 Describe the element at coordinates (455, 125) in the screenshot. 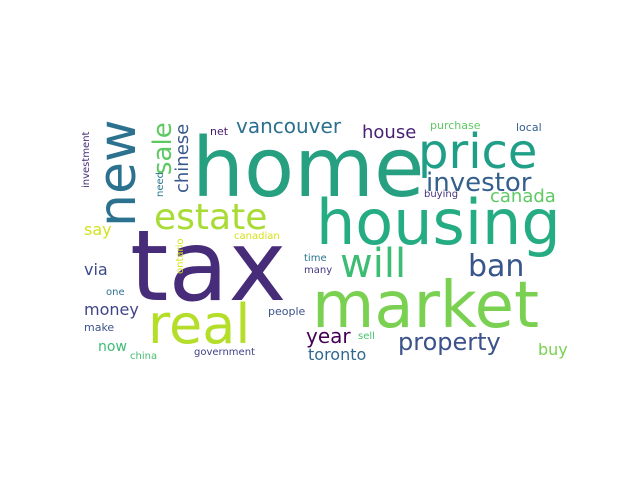

I see `word-purchase: purchase` at that location.